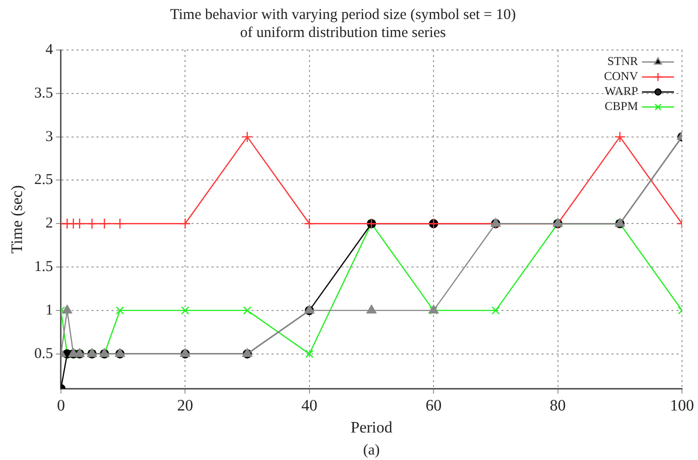  Describe the element at coordinates (43, 180) in the screenshot. I see `y-tick-label: 2.5` at that location.